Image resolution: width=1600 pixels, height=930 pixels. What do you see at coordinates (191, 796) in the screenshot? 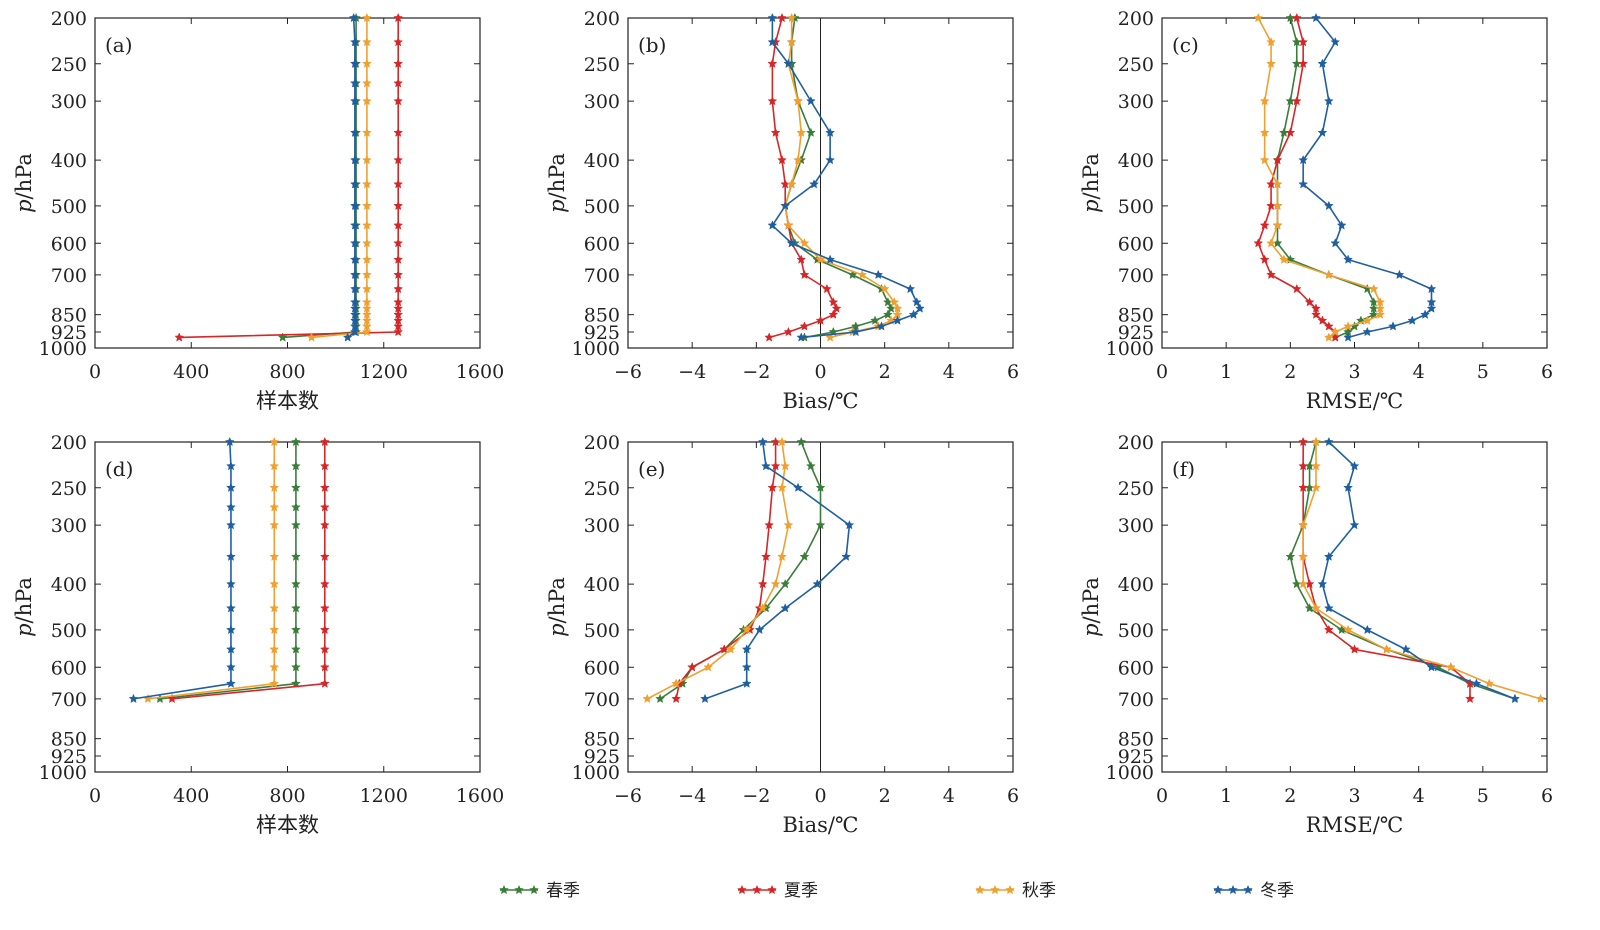
I see `x-tick-label: 400` at bounding box center [191, 796].